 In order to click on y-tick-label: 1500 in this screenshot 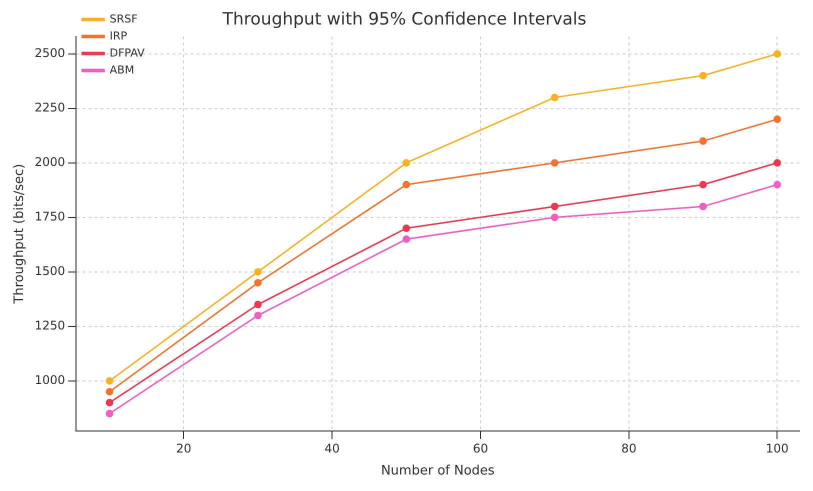, I will do `click(50, 271)`.